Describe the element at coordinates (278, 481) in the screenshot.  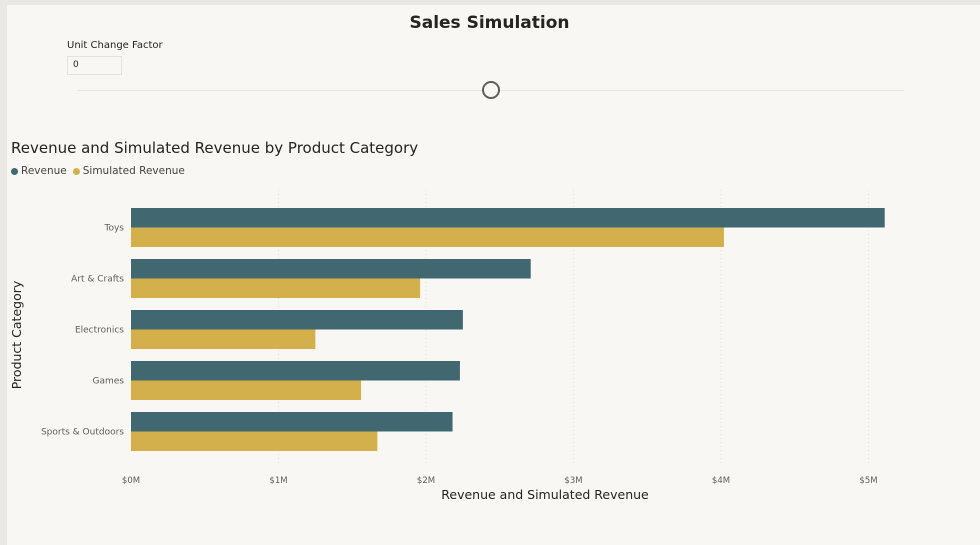
I see `x-tick-label: $1M` at that location.